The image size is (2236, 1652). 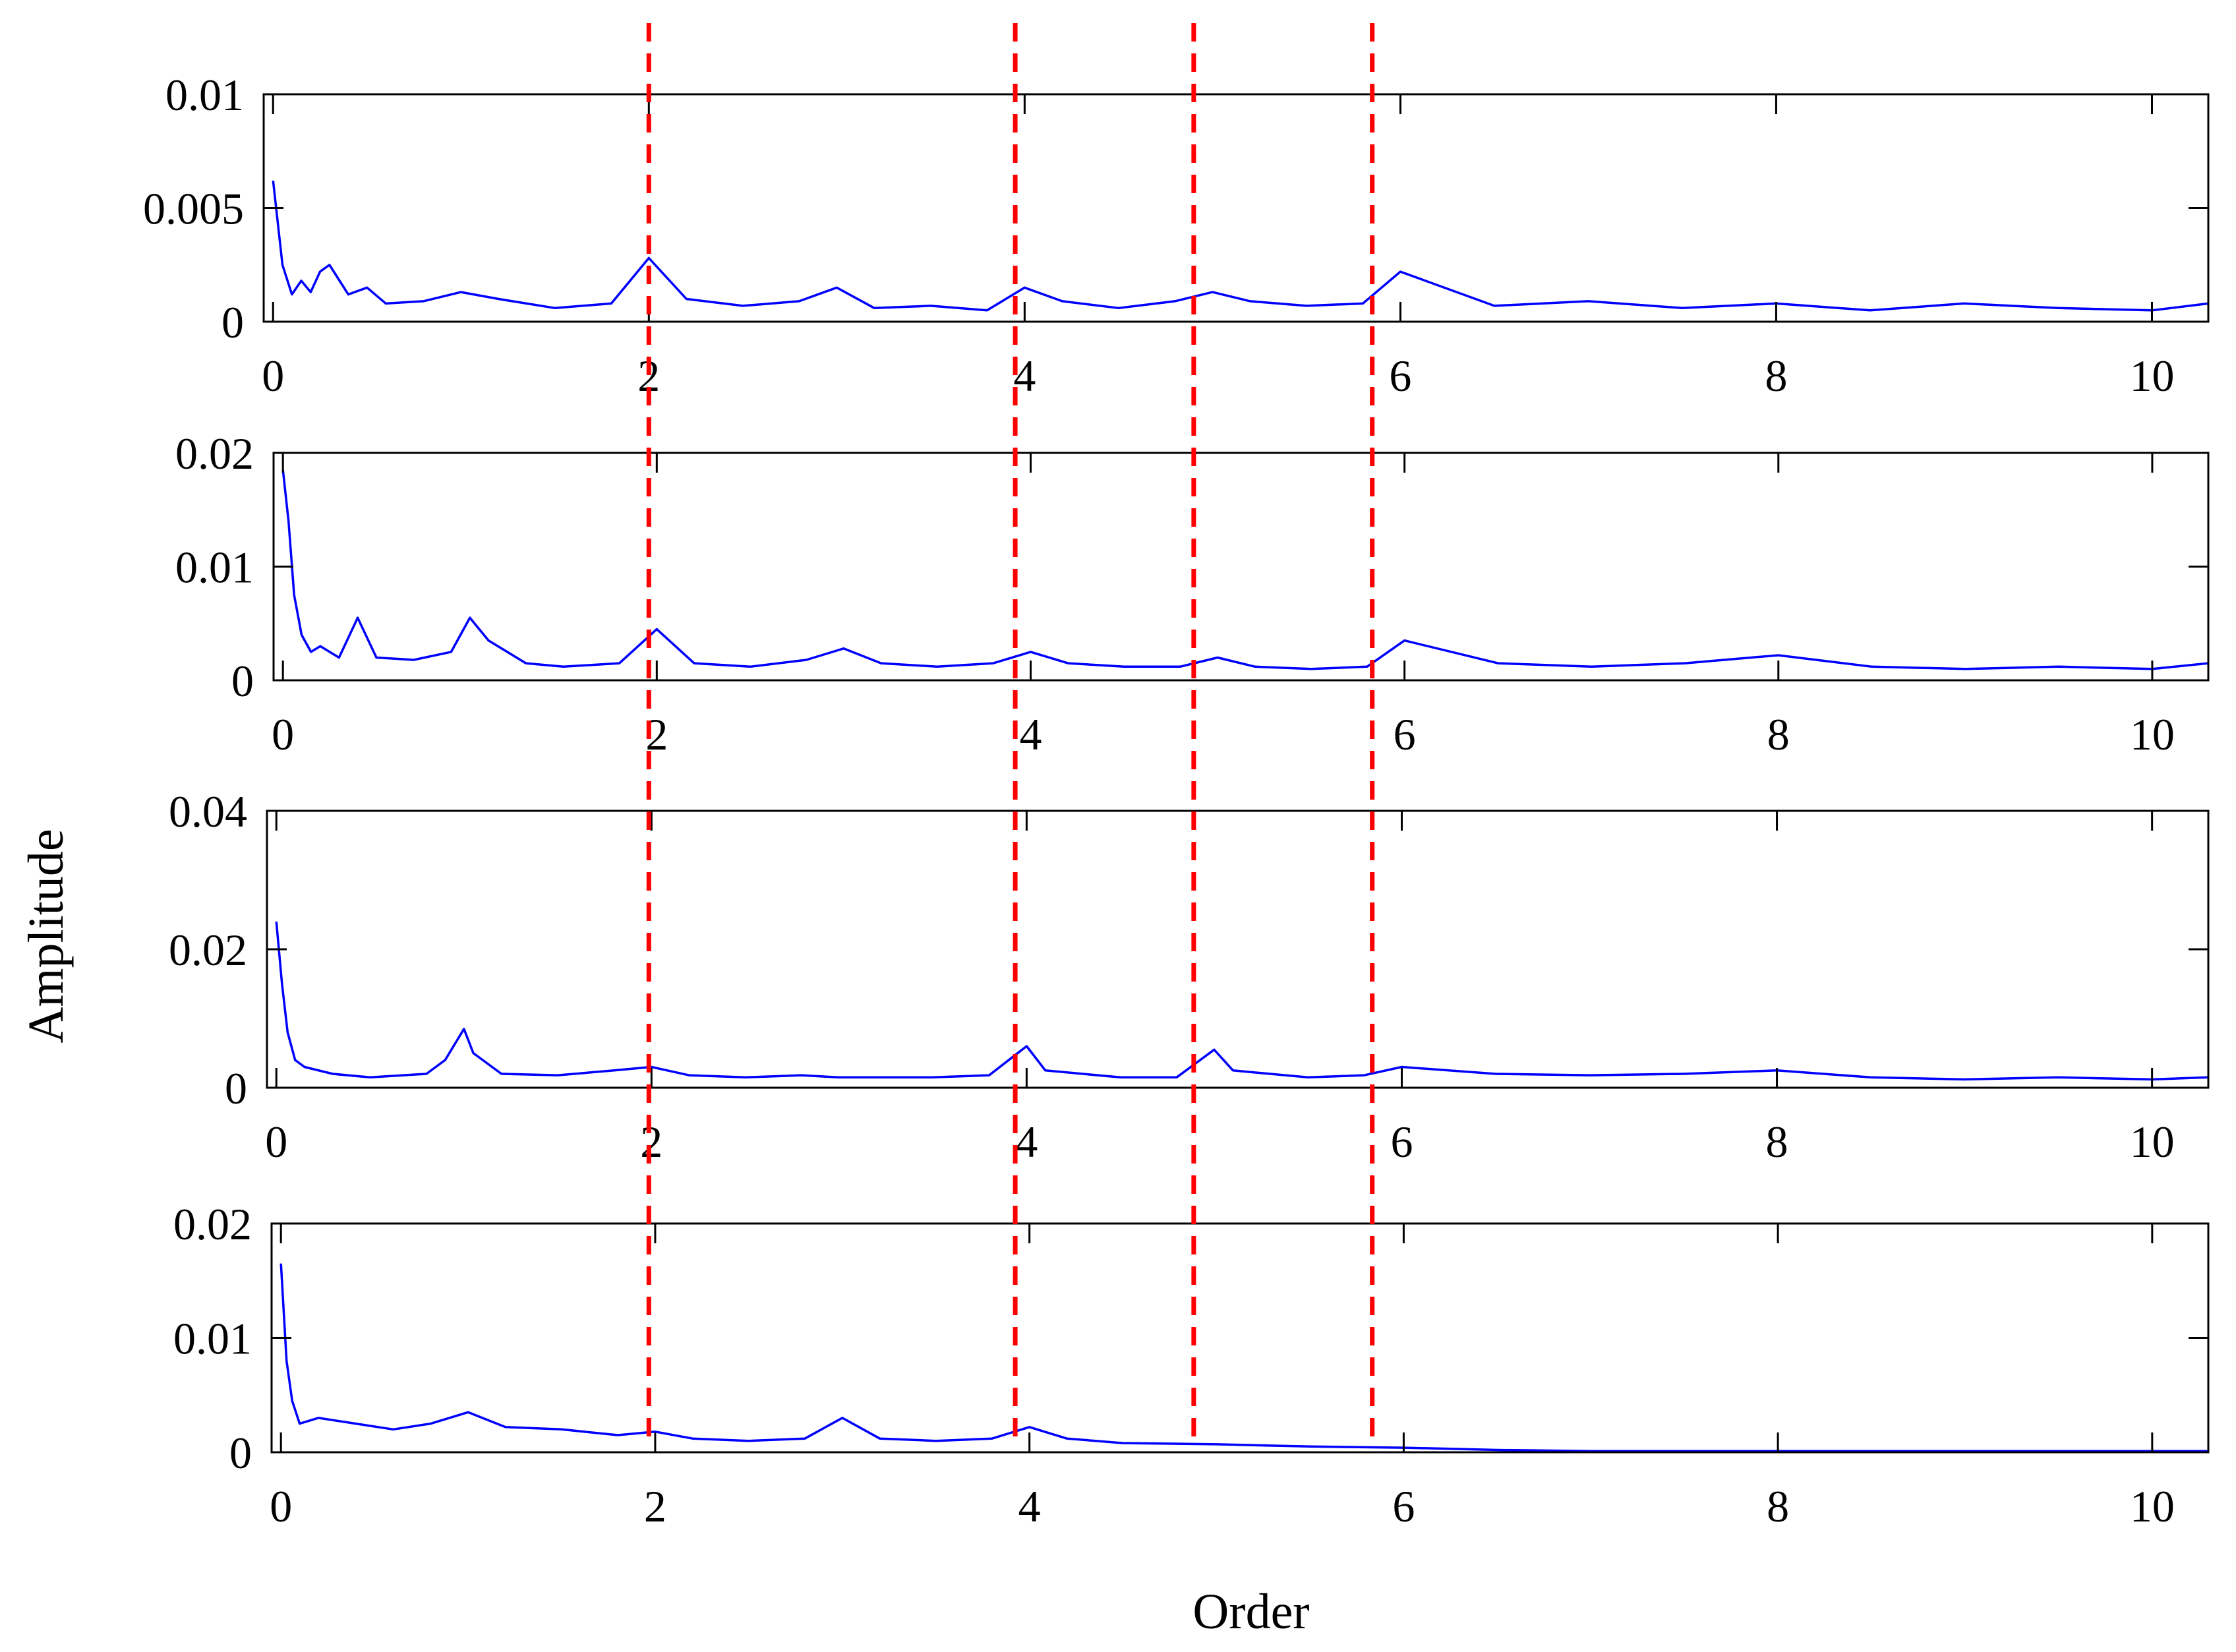 What do you see at coordinates (208, 811) in the screenshot?
I see `y-tick-label: 0.04` at bounding box center [208, 811].